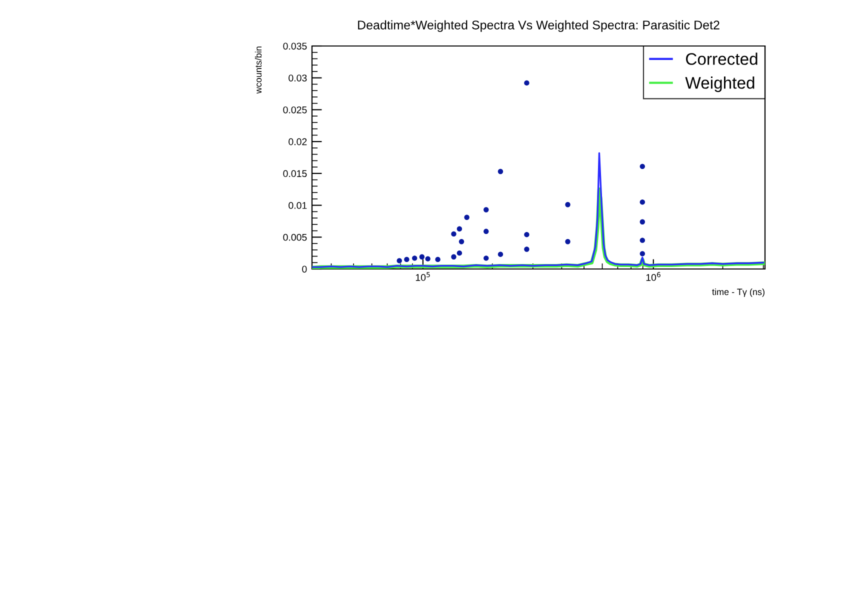  I want to click on y-tick-label: 0.01, so click(297, 205).